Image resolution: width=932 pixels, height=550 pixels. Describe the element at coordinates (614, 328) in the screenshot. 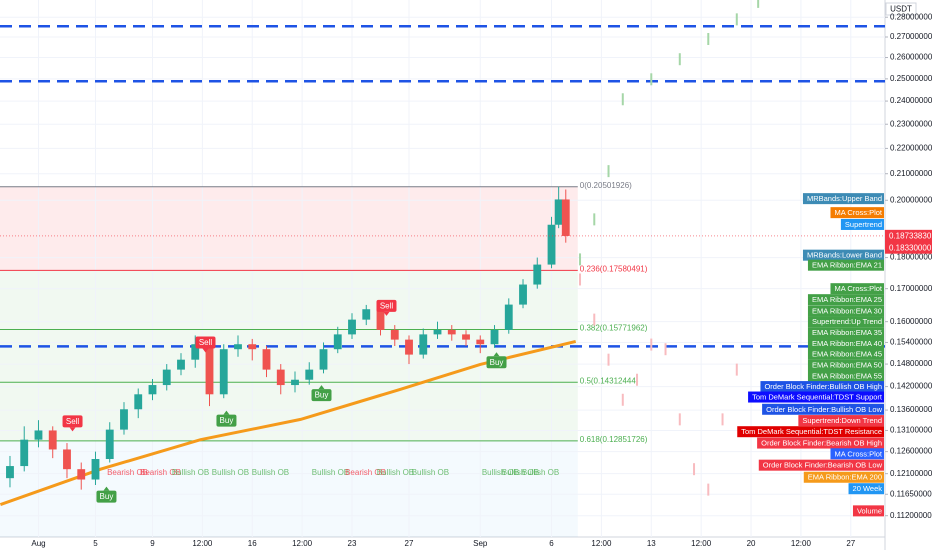

I see `fib-label: 0.382(0.15771962)` at that location.